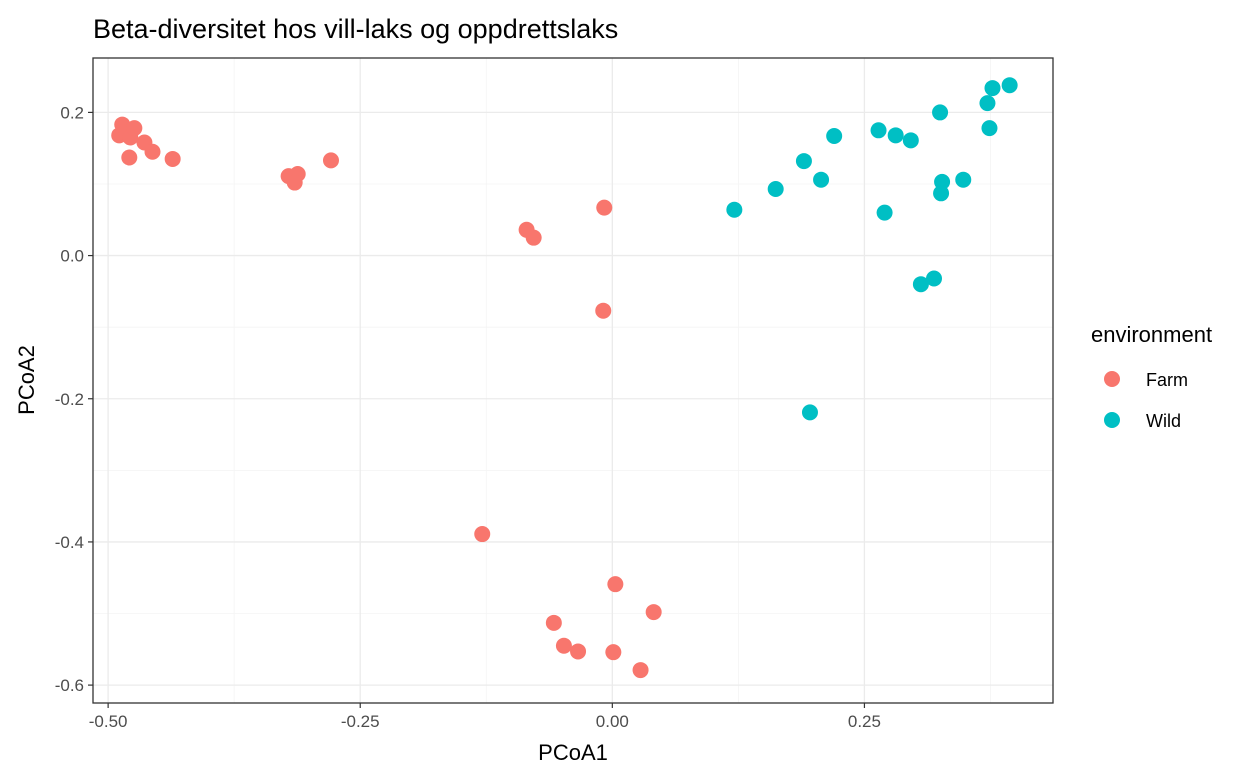  What do you see at coordinates (69, 685) in the screenshot?
I see `y-tick-label: -0.6` at bounding box center [69, 685].